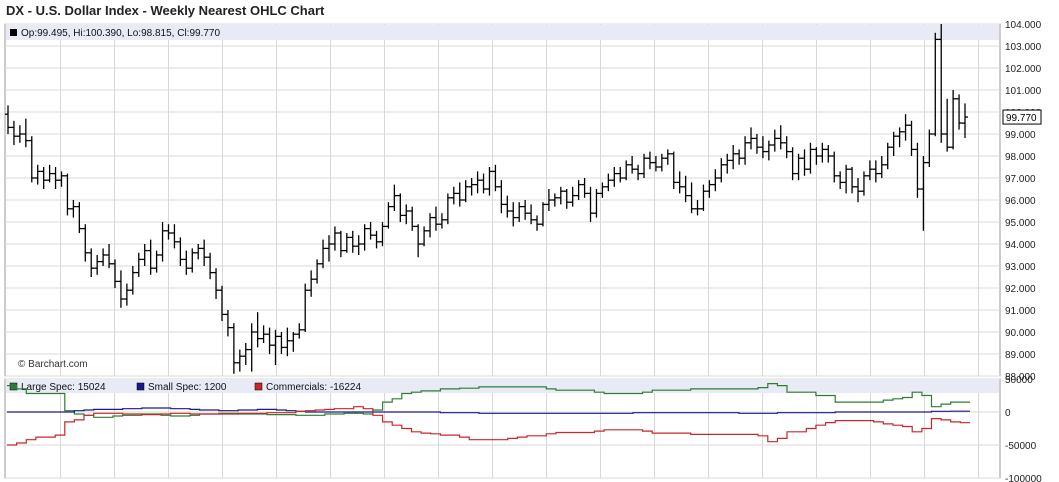 This screenshot has height=482, width=1059. Describe the element at coordinates (1020, 245) in the screenshot. I see `price-y-tick-label: 94.000` at that location.